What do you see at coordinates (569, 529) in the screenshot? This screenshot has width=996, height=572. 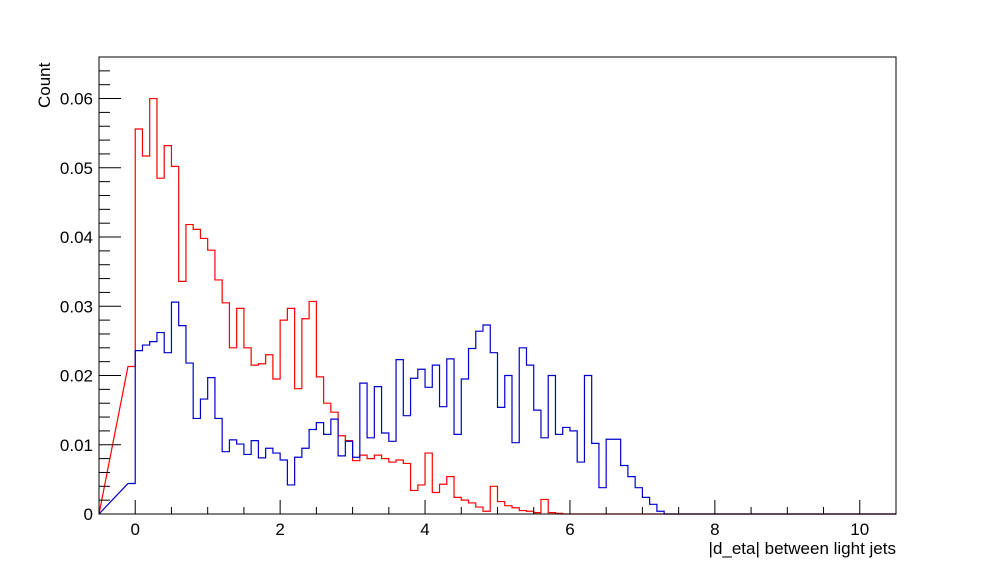 I see `x-tick-label: 6` at bounding box center [569, 529].